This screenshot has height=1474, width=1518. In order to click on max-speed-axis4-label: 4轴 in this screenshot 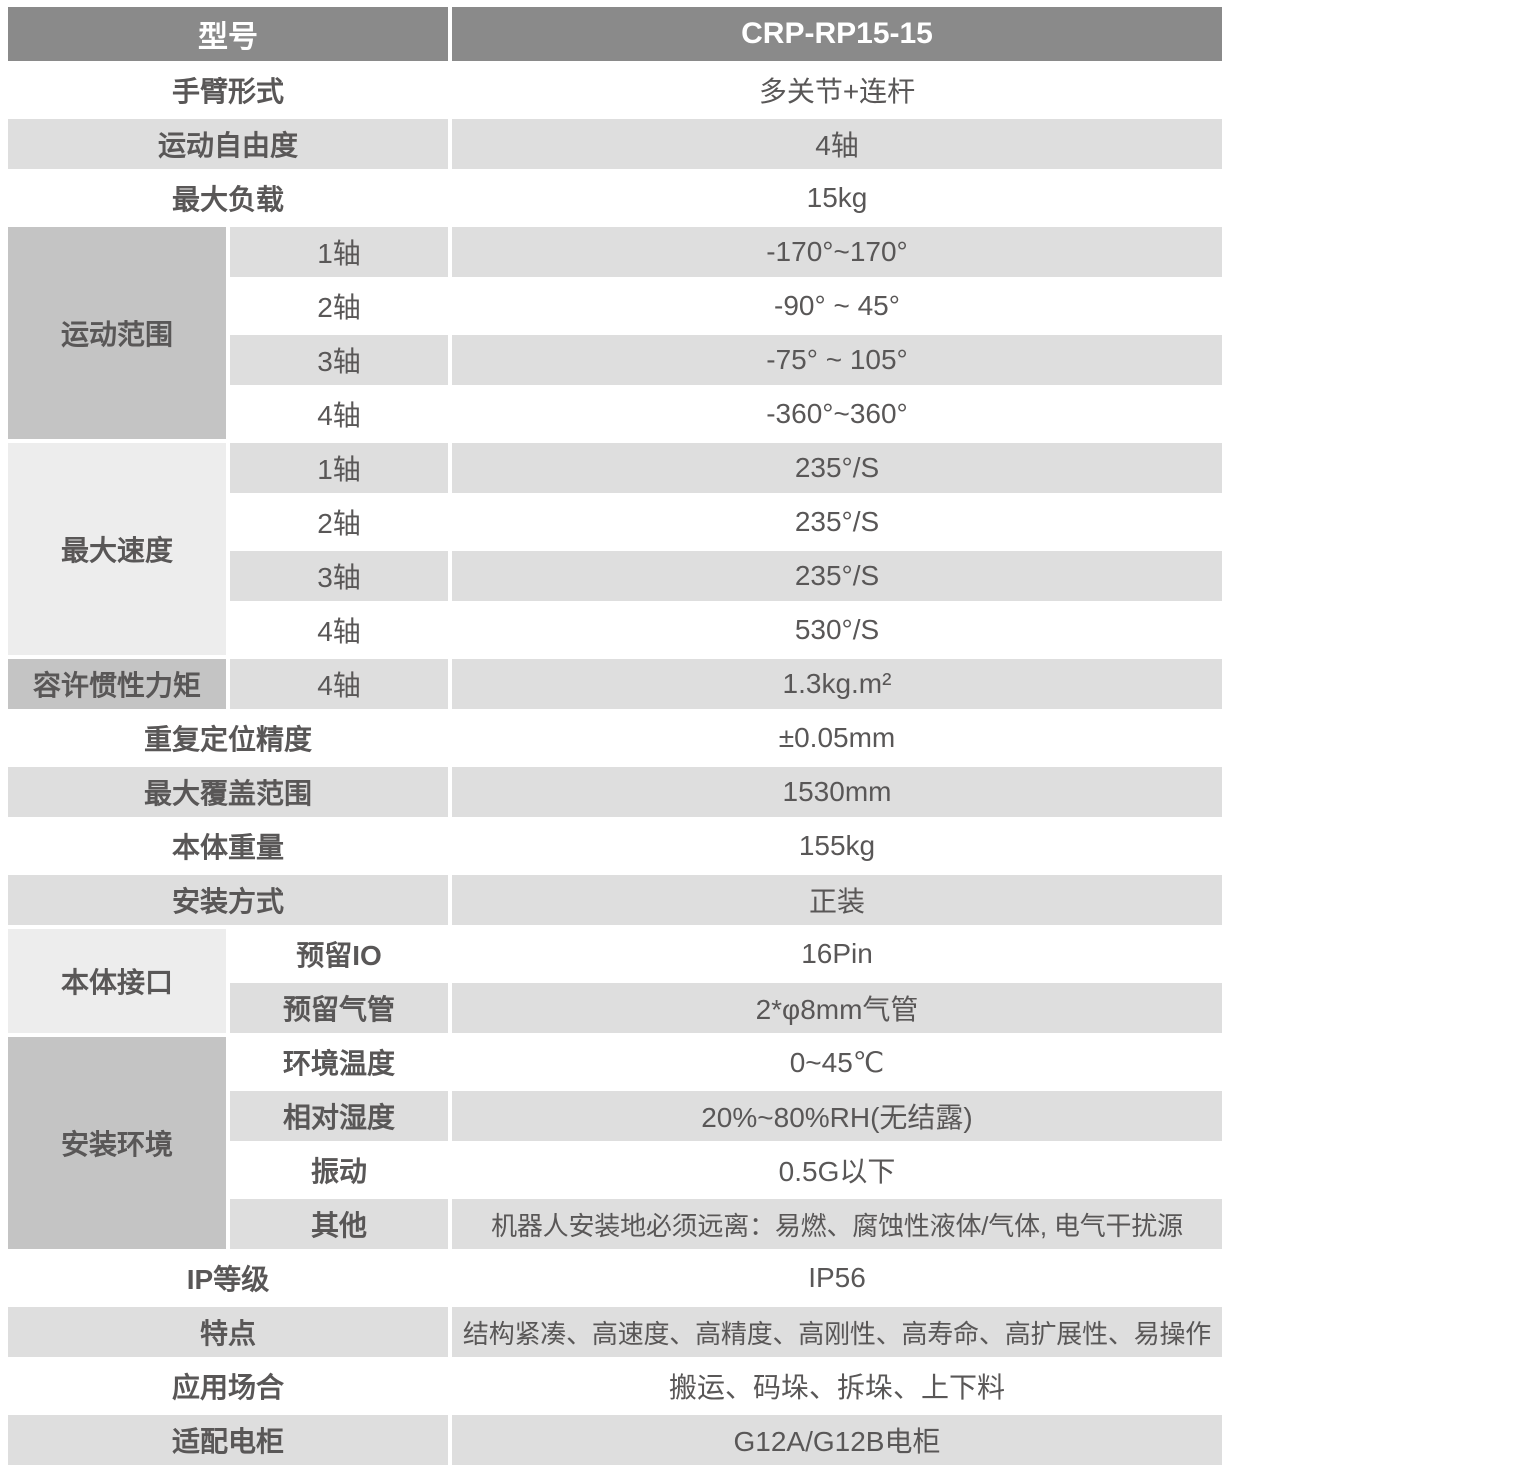, I will do `click(339, 631)`.